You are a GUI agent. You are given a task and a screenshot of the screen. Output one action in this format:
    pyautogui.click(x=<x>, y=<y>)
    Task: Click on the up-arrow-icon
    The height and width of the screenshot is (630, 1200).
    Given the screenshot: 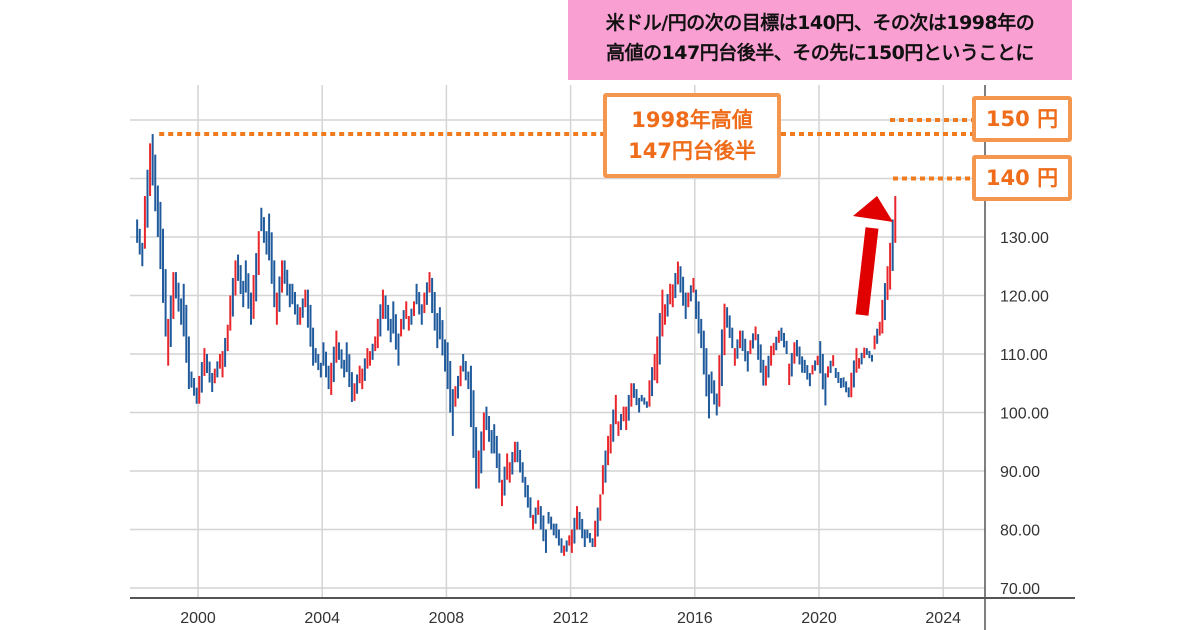 What is the action you would take?
    pyautogui.click(x=873, y=256)
    